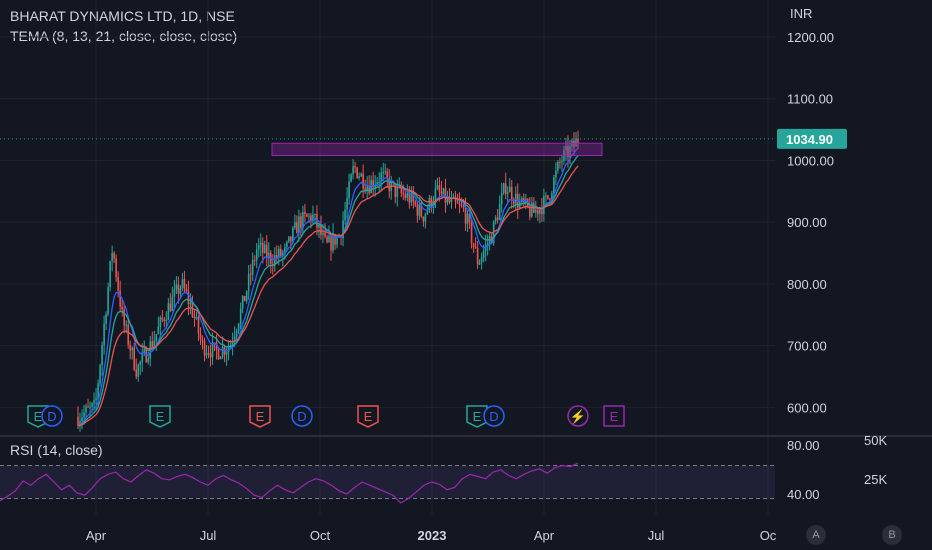  What do you see at coordinates (302, 416) in the screenshot?
I see `event-marker-dividend: D` at bounding box center [302, 416].